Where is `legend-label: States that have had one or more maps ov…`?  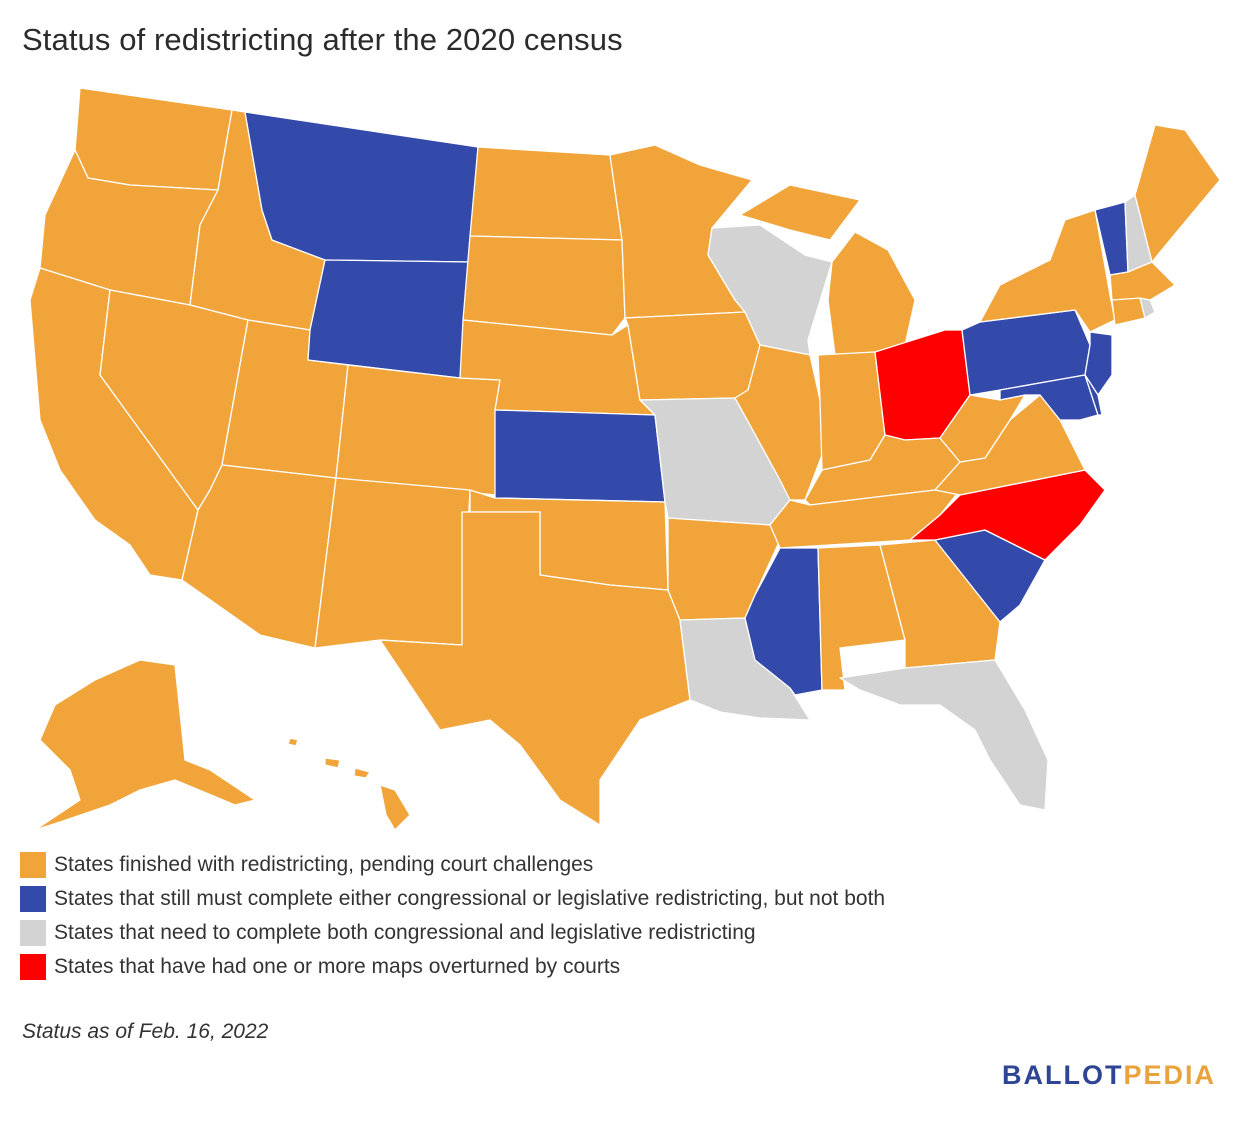 legend-label: States that have had one or more maps ov… is located at coordinates (337, 966).